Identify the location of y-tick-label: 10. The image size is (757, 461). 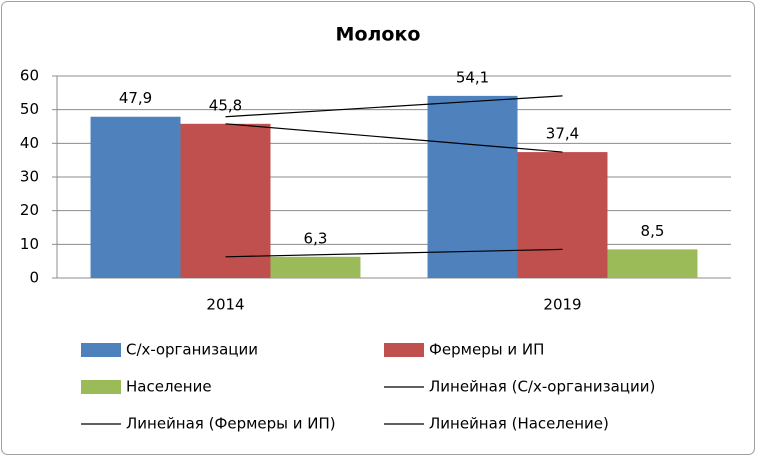
(29, 244).